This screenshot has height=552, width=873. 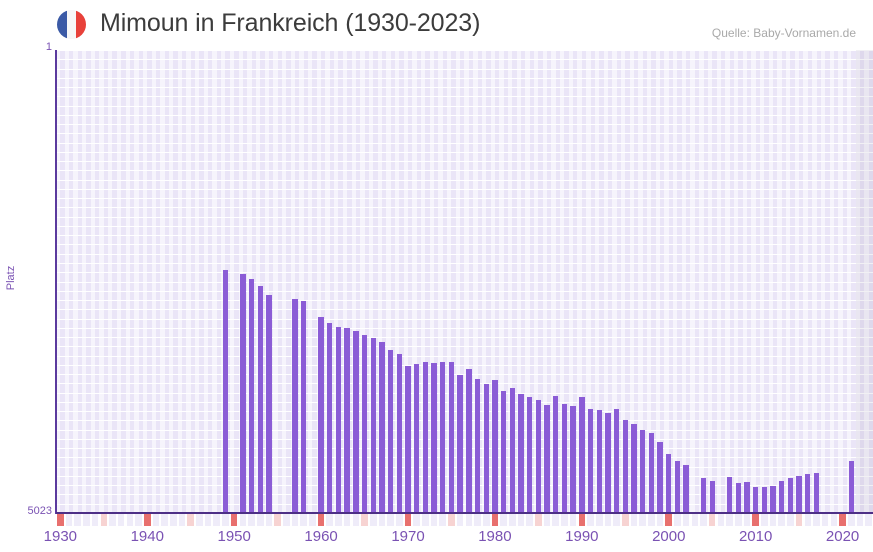 I want to click on flag-stripe-red, so click(x=81, y=24).